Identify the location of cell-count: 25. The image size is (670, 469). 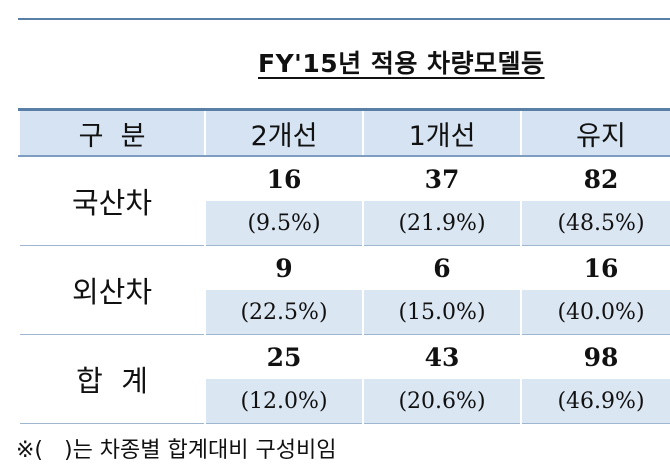
(283, 356).